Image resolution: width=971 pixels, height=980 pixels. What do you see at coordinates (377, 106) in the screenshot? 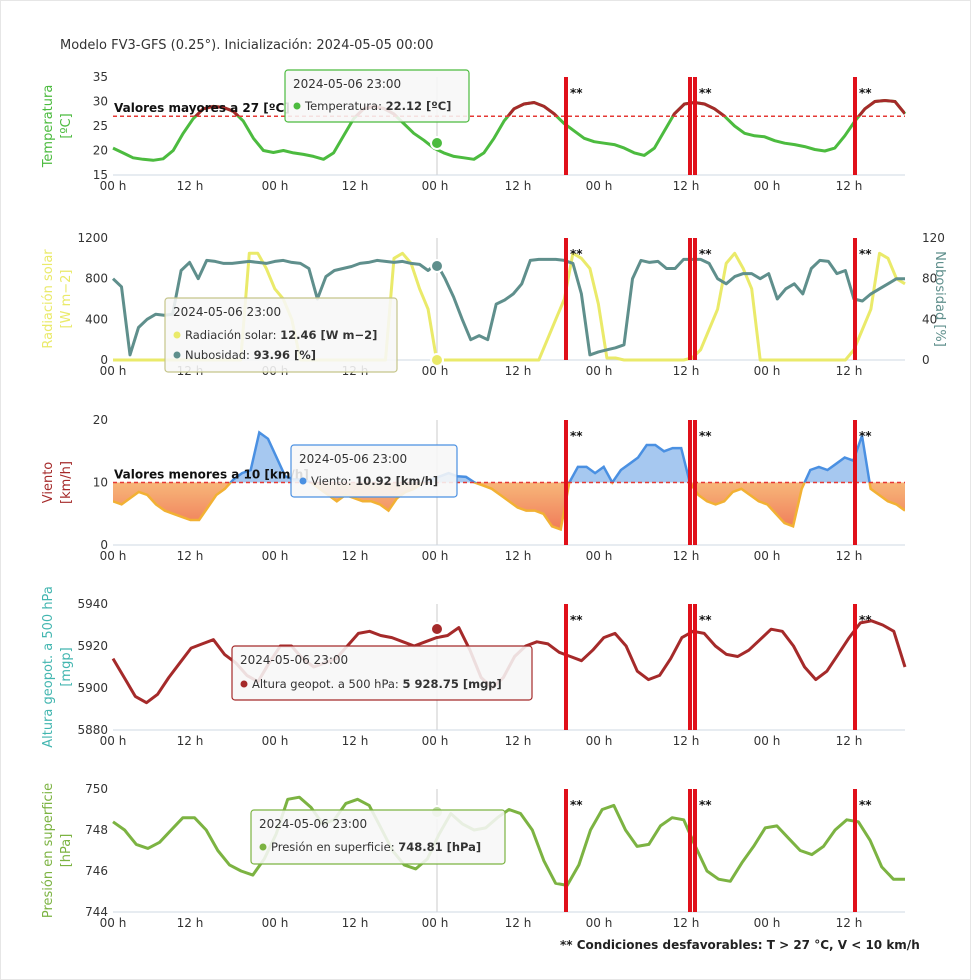
I see `tooltip-row: Temperatura: 22.12 [ºC]` at bounding box center [377, 106].